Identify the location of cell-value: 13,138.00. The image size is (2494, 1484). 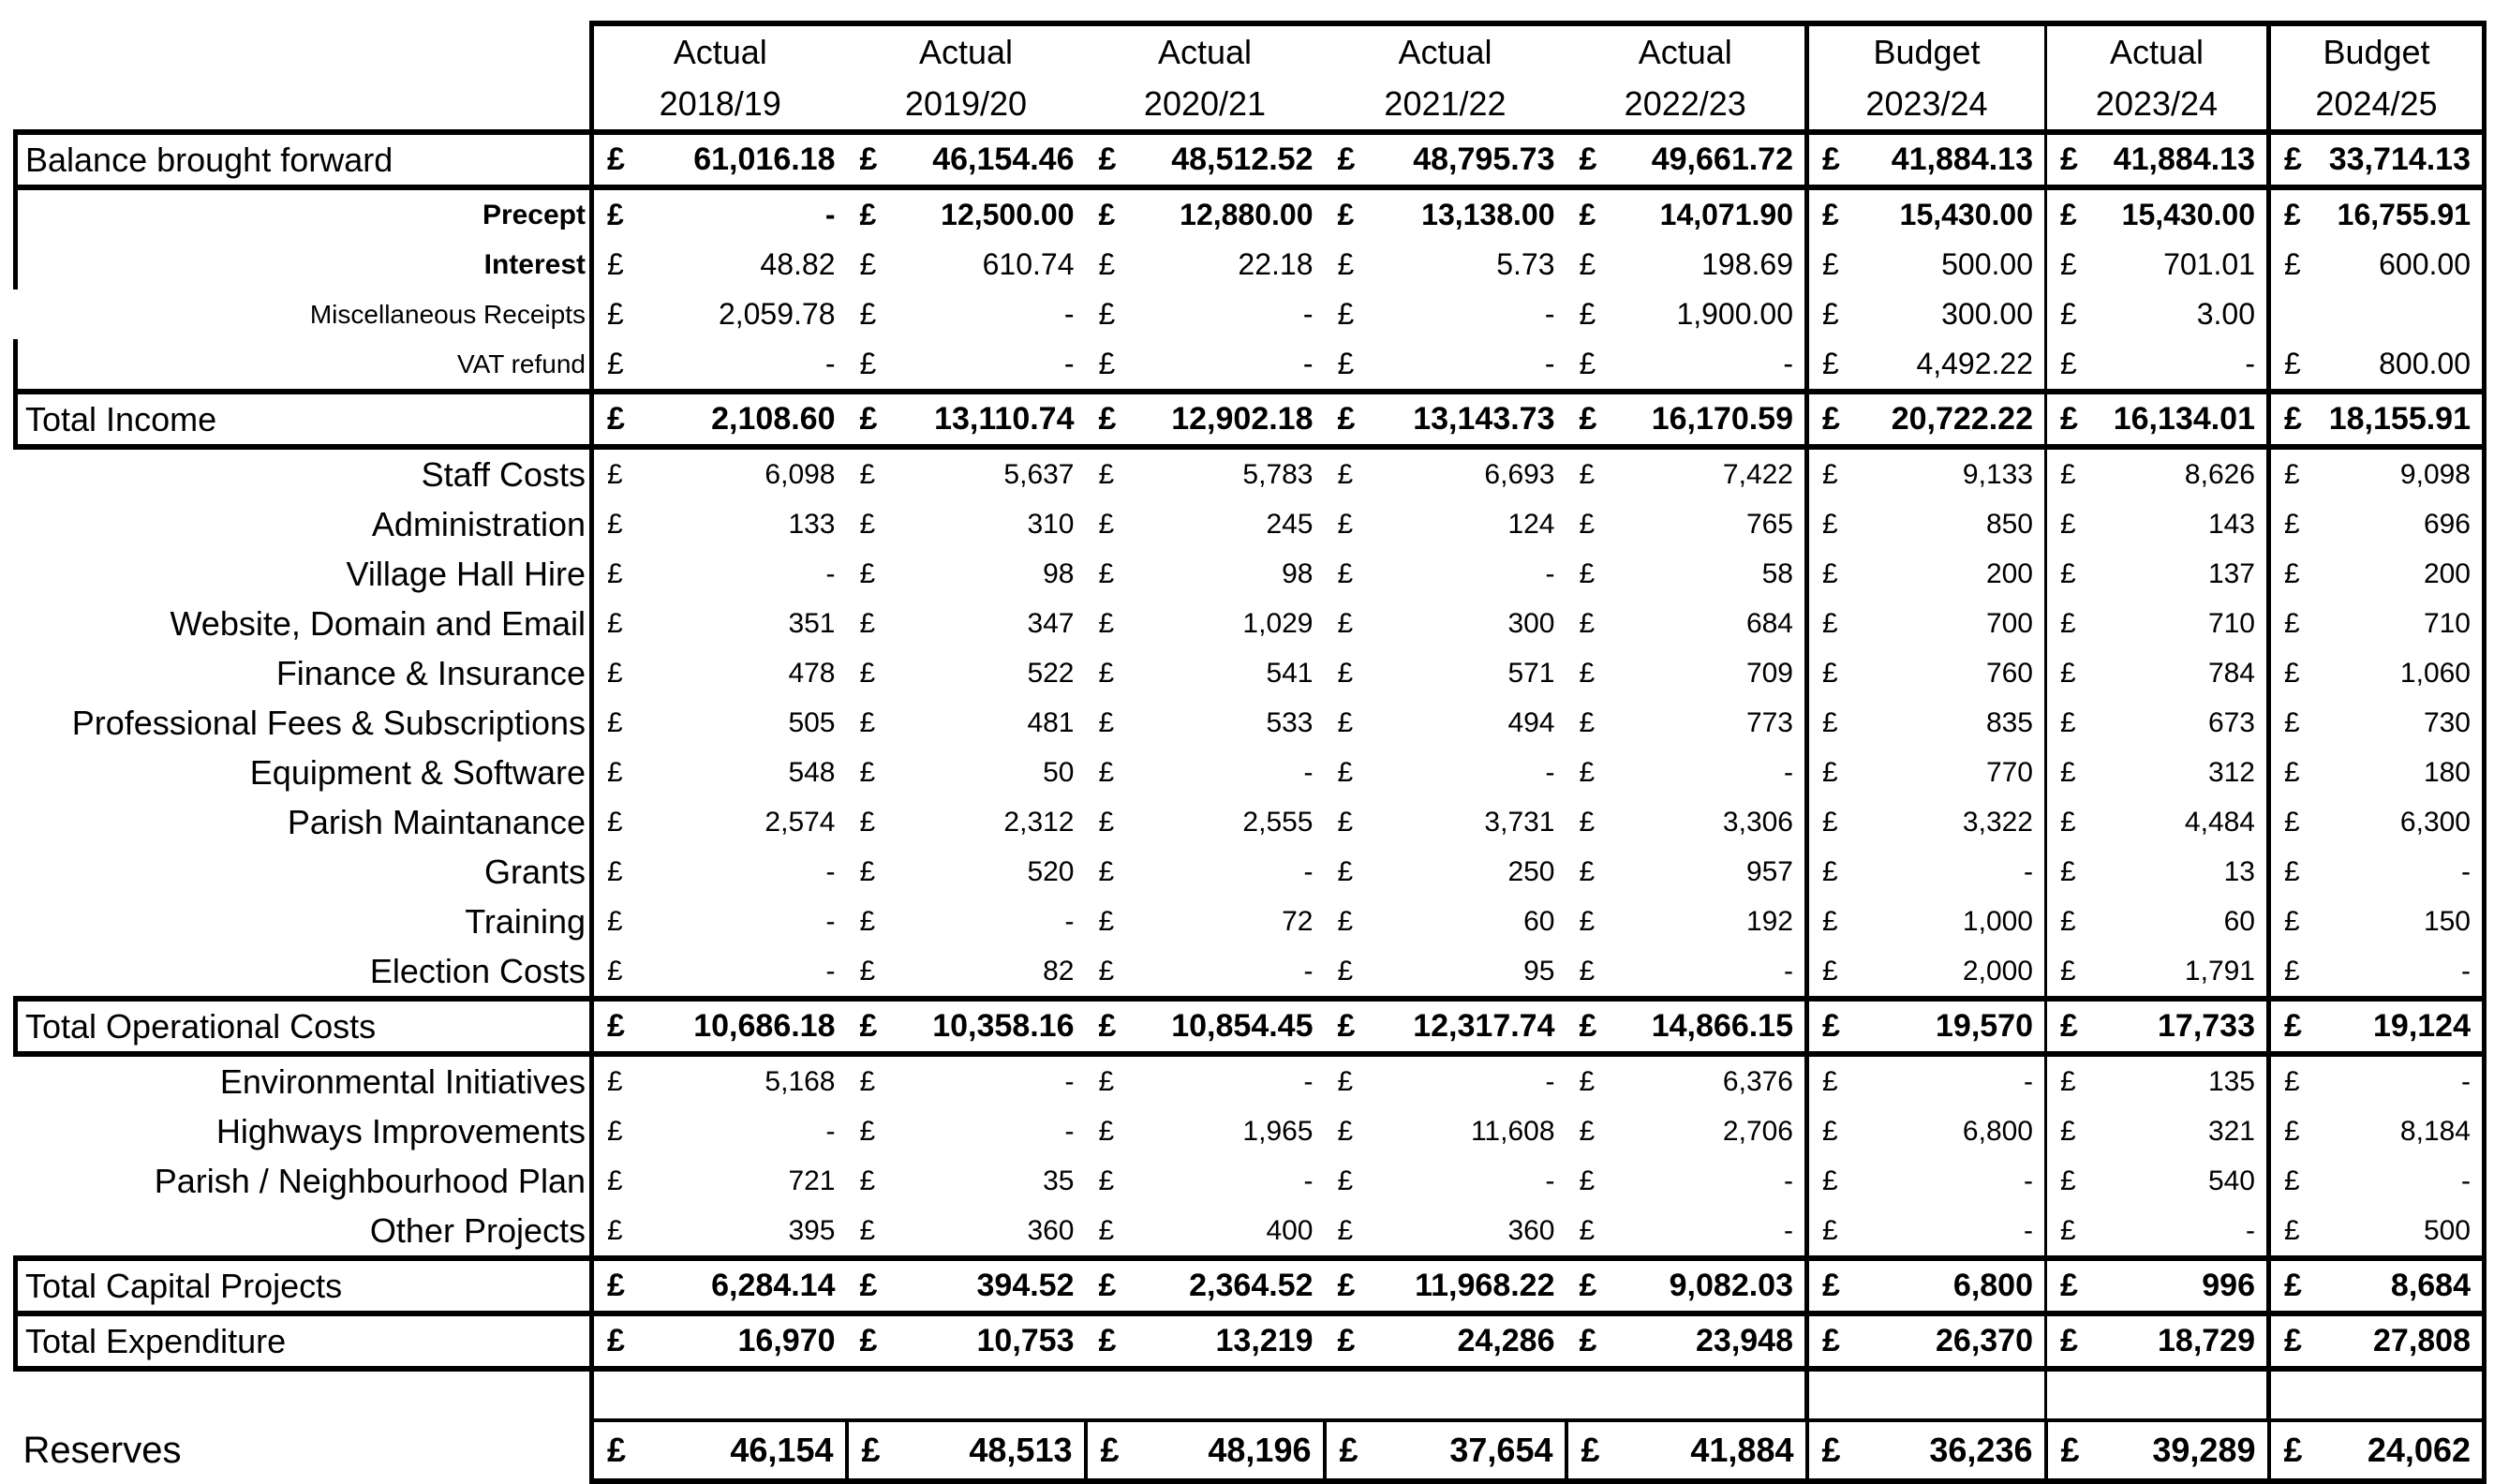
(1488, 214).